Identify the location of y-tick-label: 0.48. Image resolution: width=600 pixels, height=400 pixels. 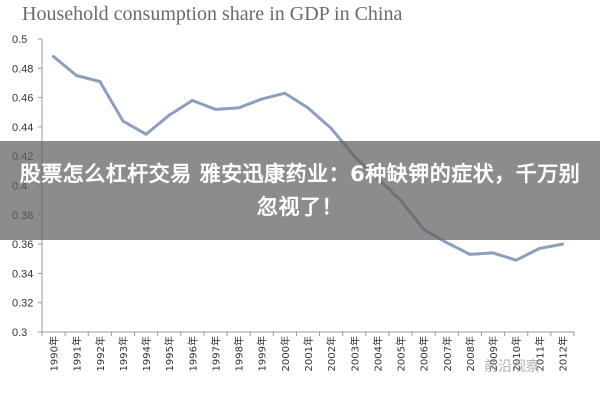
(22, 69).